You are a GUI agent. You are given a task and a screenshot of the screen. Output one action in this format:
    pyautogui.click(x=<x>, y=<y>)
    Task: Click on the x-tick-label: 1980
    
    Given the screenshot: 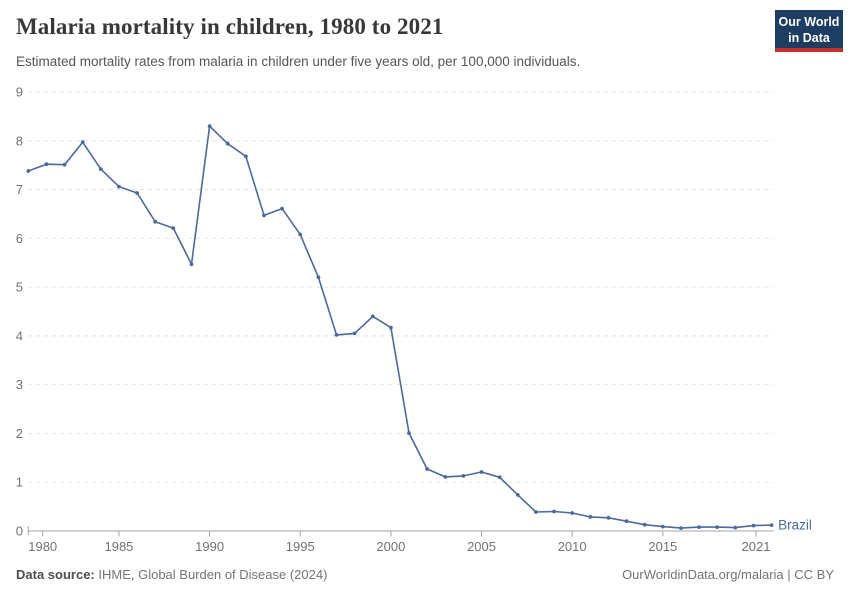 What is the action you would take?
    pyautogui.click(x=42, y=546)
    